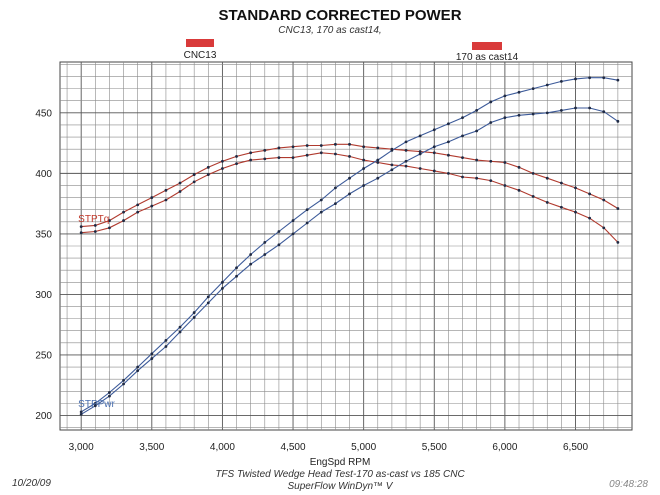  Describe the element at coordinates (81, 447) in the screenshot. I see `x-tick-label: 3,000` at that location.